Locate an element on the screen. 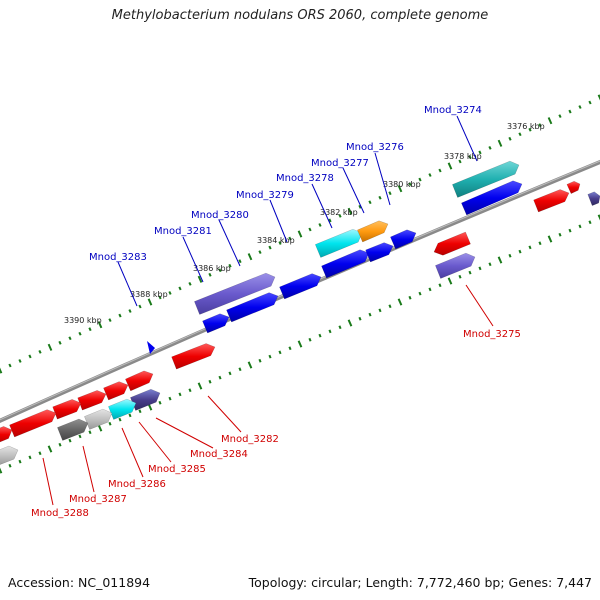  gene-label: Mnod_3284 is located at coordinates (219, 454).